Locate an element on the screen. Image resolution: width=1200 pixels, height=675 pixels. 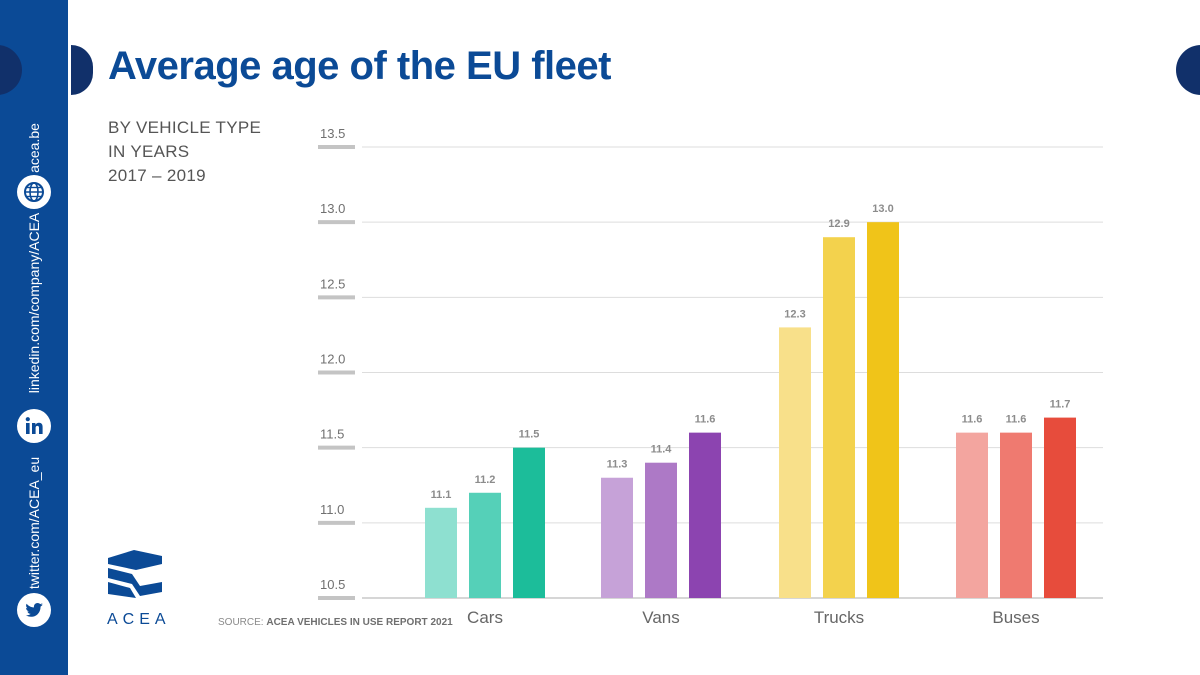
y-tick-label: 11.0 is located at coordinates (332, 509).